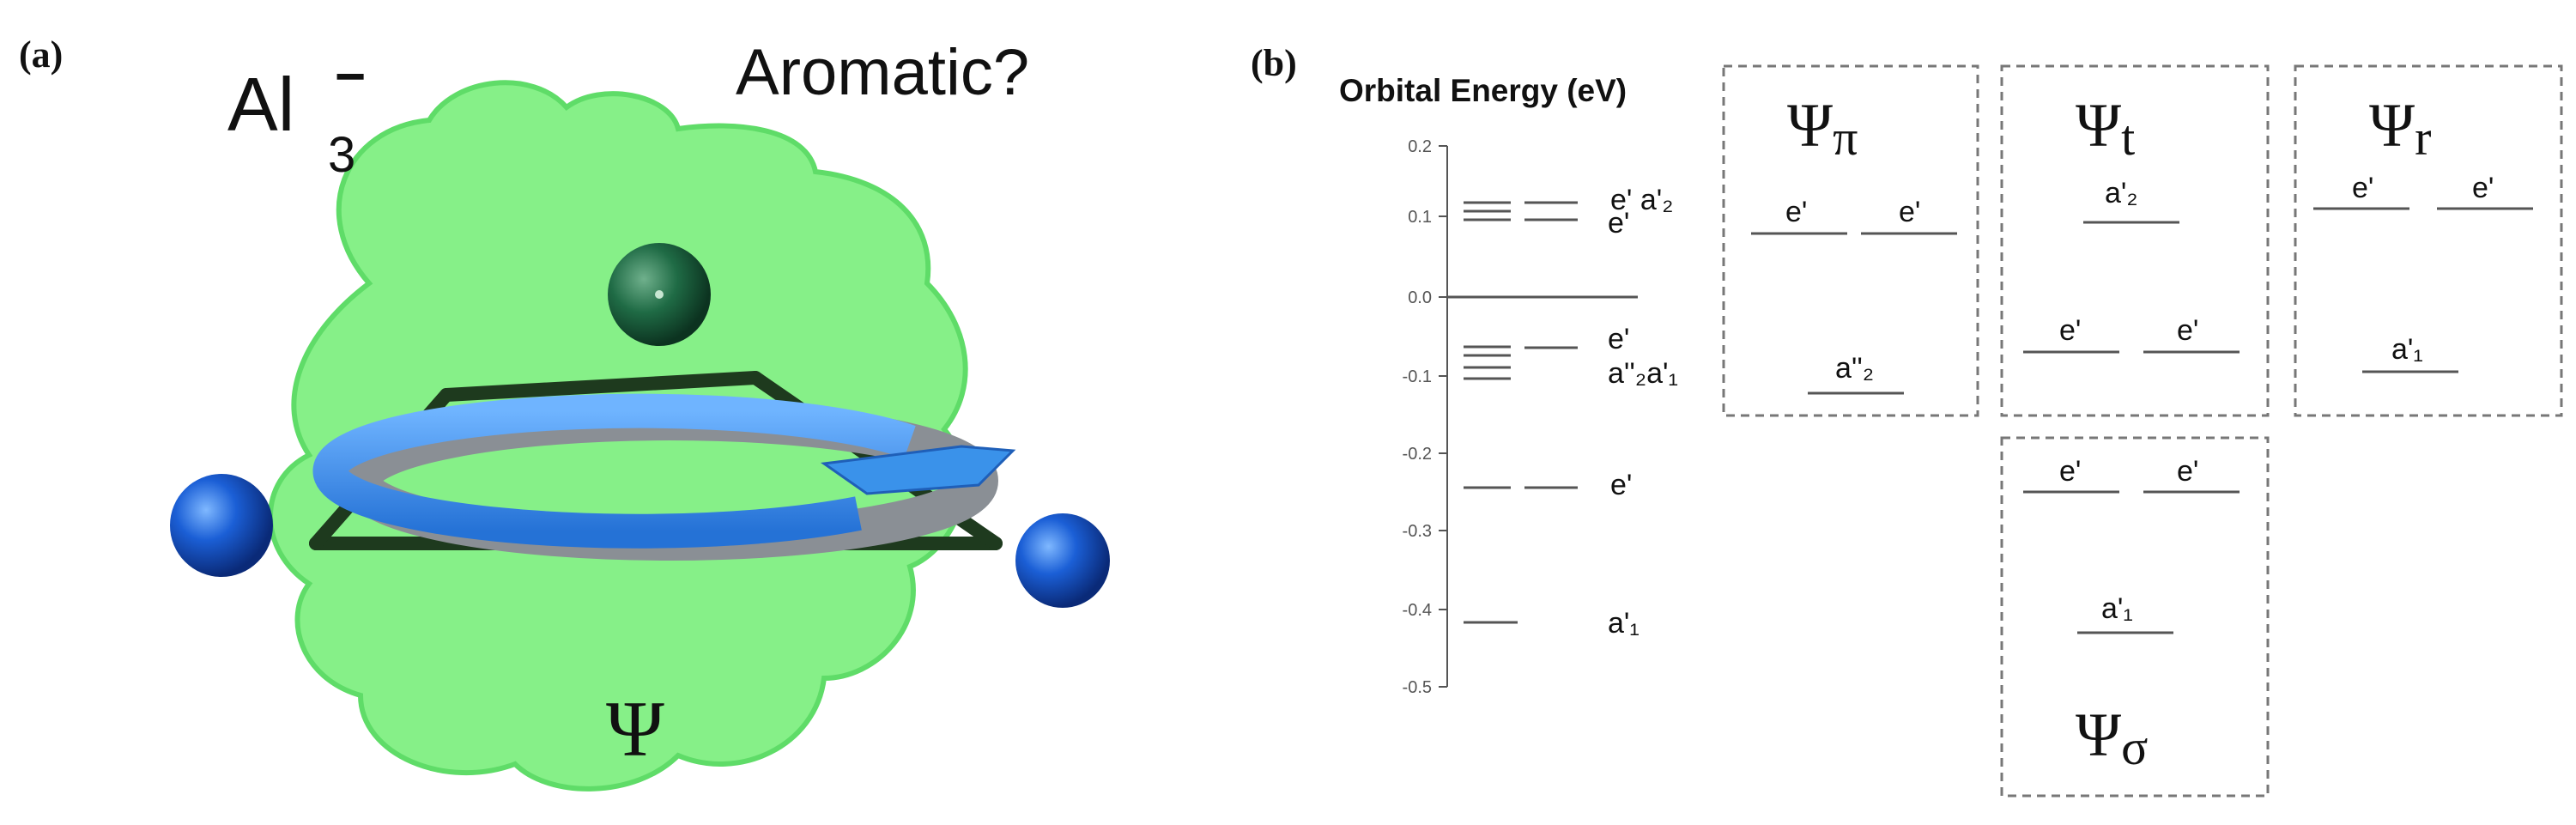 The image size is (2576, 825). Describe the element at coordinates (2400, 128) in the screenshot. I see `svg-text: Ψr` at that location.